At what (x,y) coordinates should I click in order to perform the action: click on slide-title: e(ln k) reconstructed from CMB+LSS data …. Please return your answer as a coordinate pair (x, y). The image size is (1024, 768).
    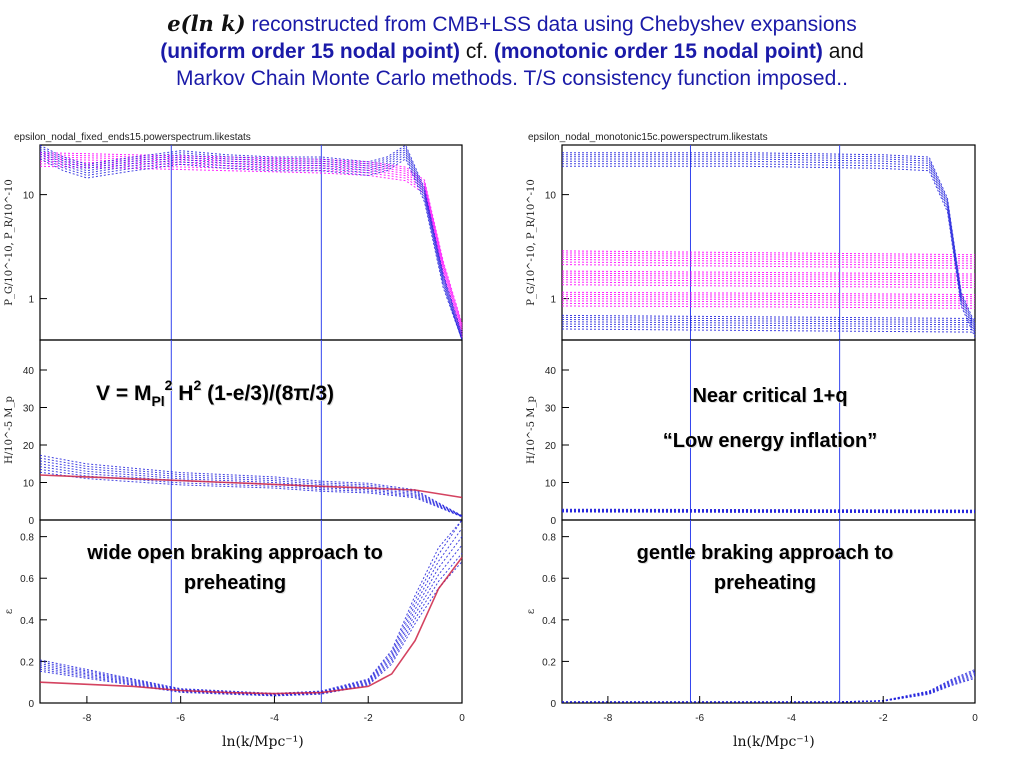
    Looking at the image, I should click on (512, 51).